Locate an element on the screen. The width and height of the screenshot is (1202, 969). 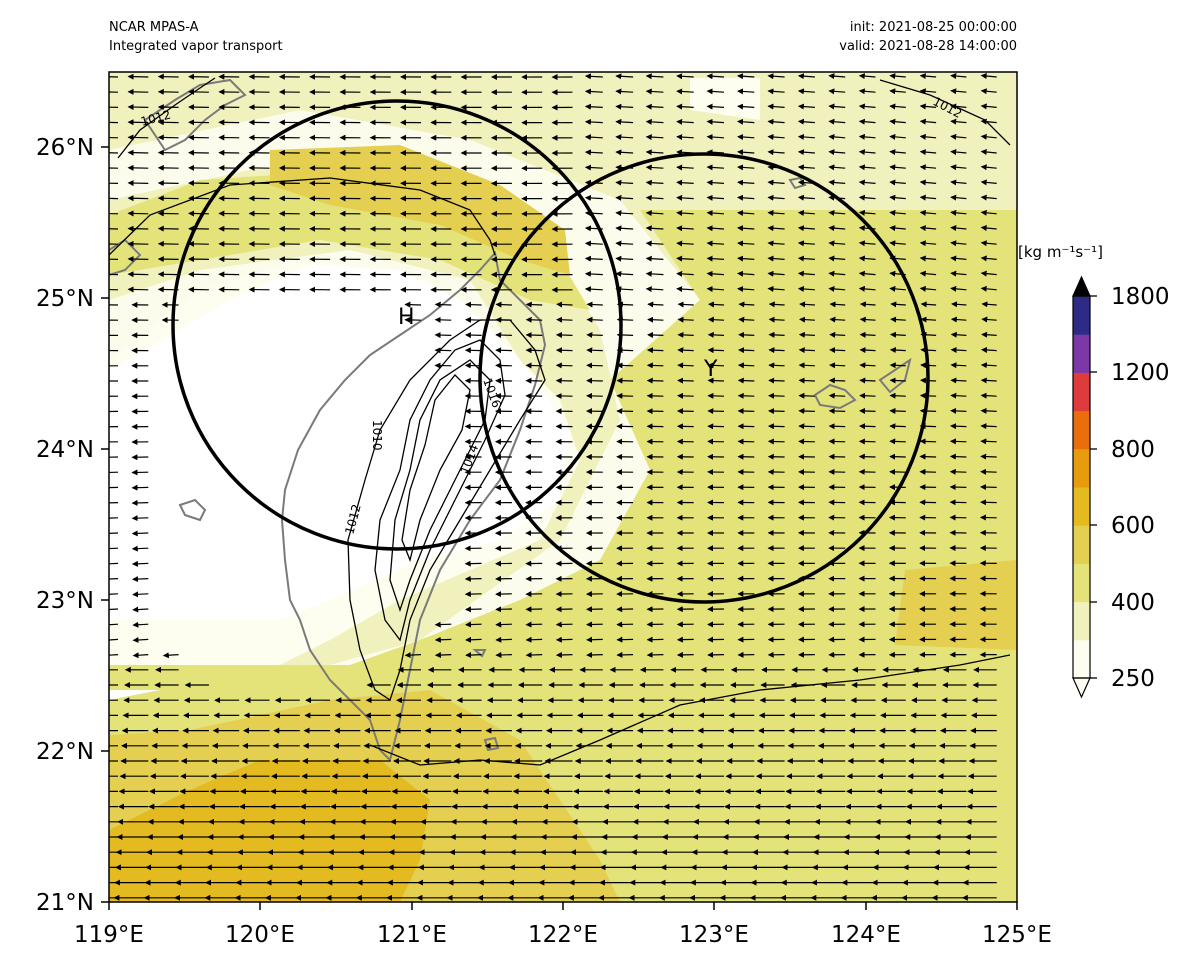
colorbar-frame is located at coordinates (1081, 487).